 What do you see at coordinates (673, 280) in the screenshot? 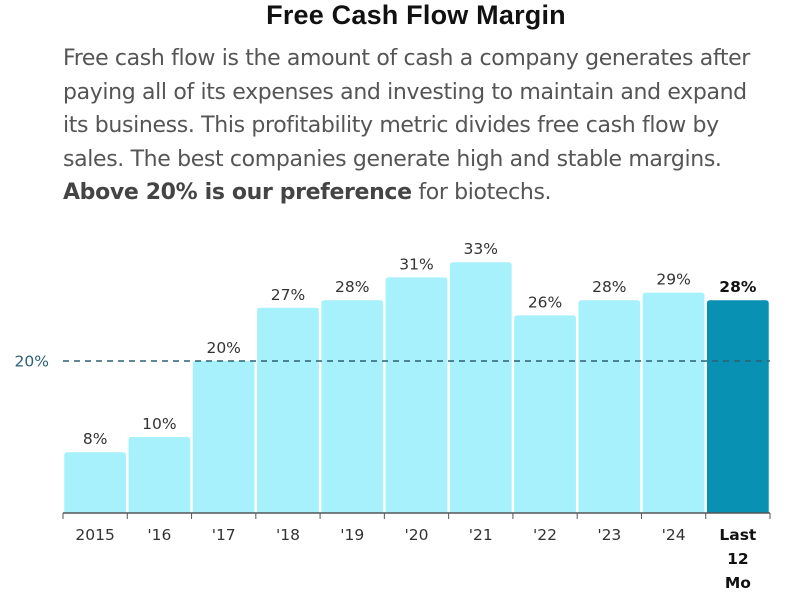
I see `value-label-9: 29%` at bounding box center [673, 280].